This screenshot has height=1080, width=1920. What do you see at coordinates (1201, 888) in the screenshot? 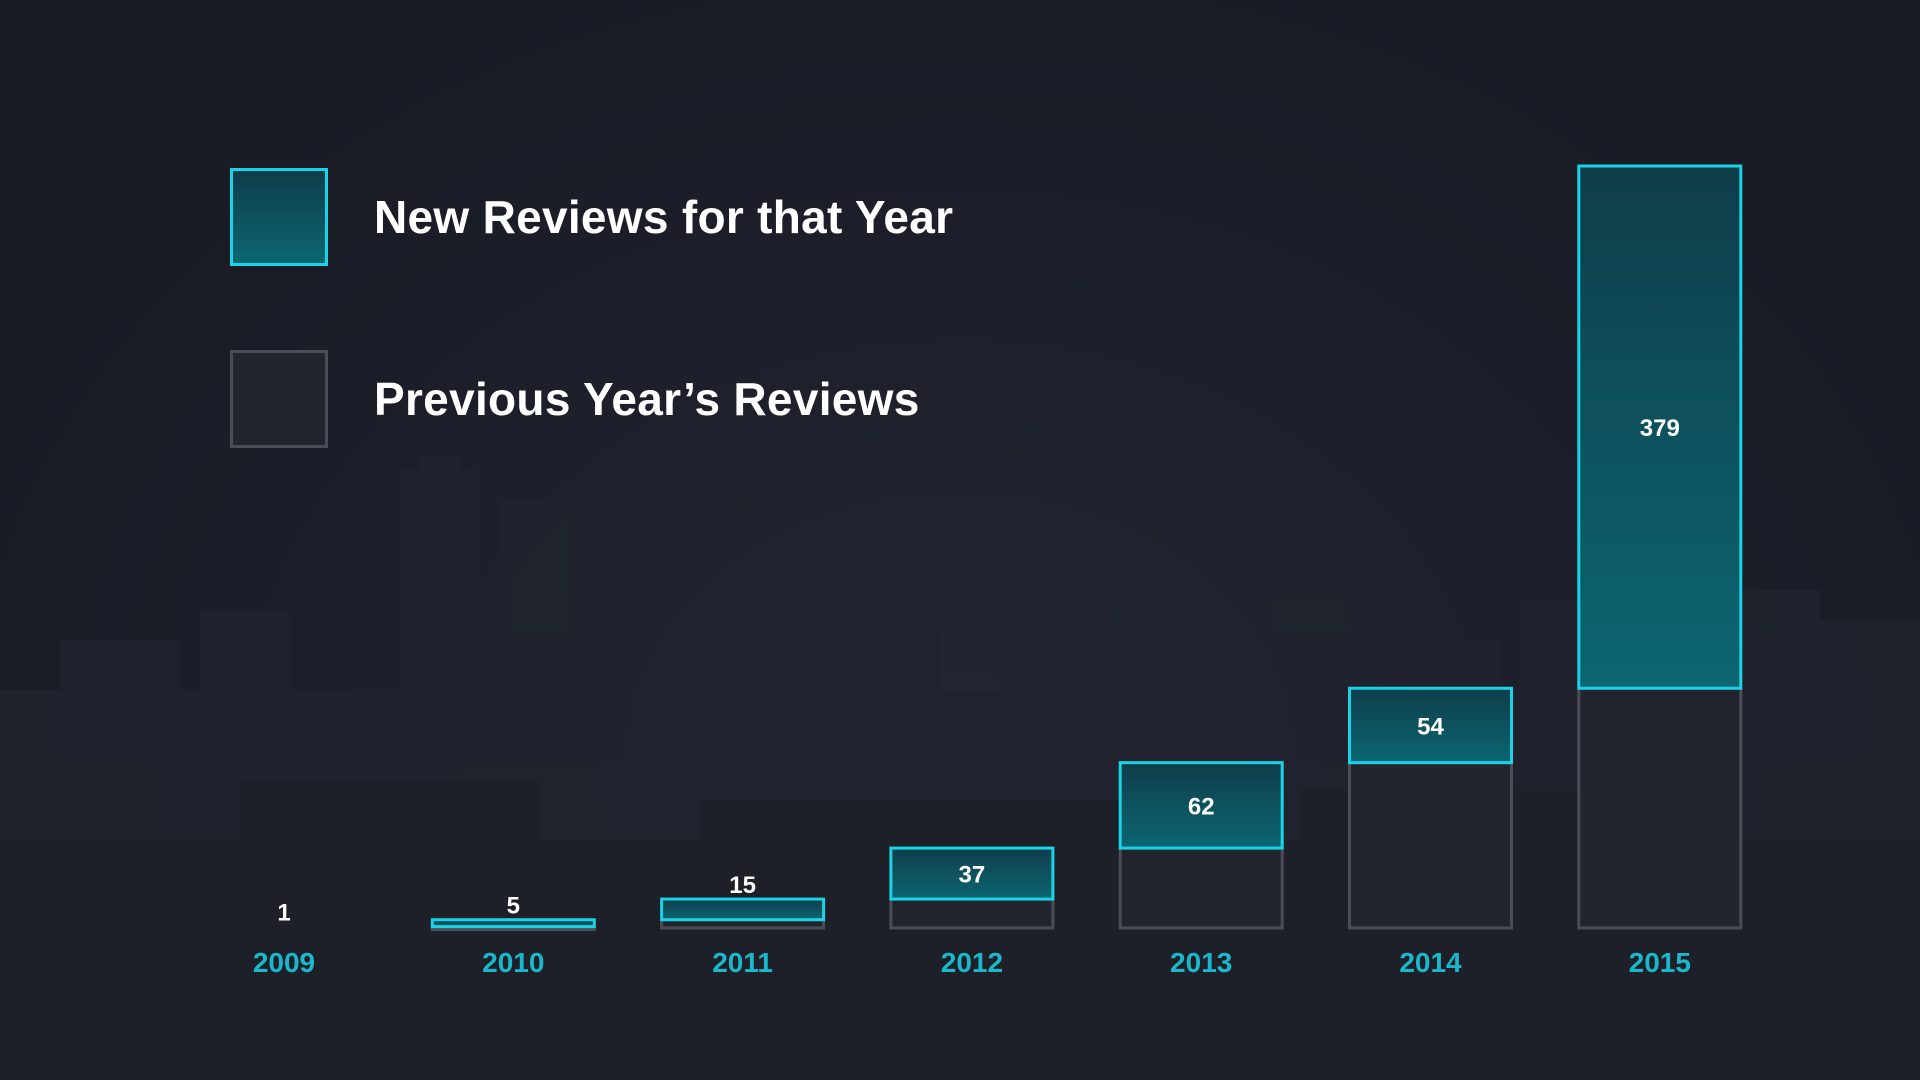
I see `bar-previous-2013` at bounding box center [1201, 888].